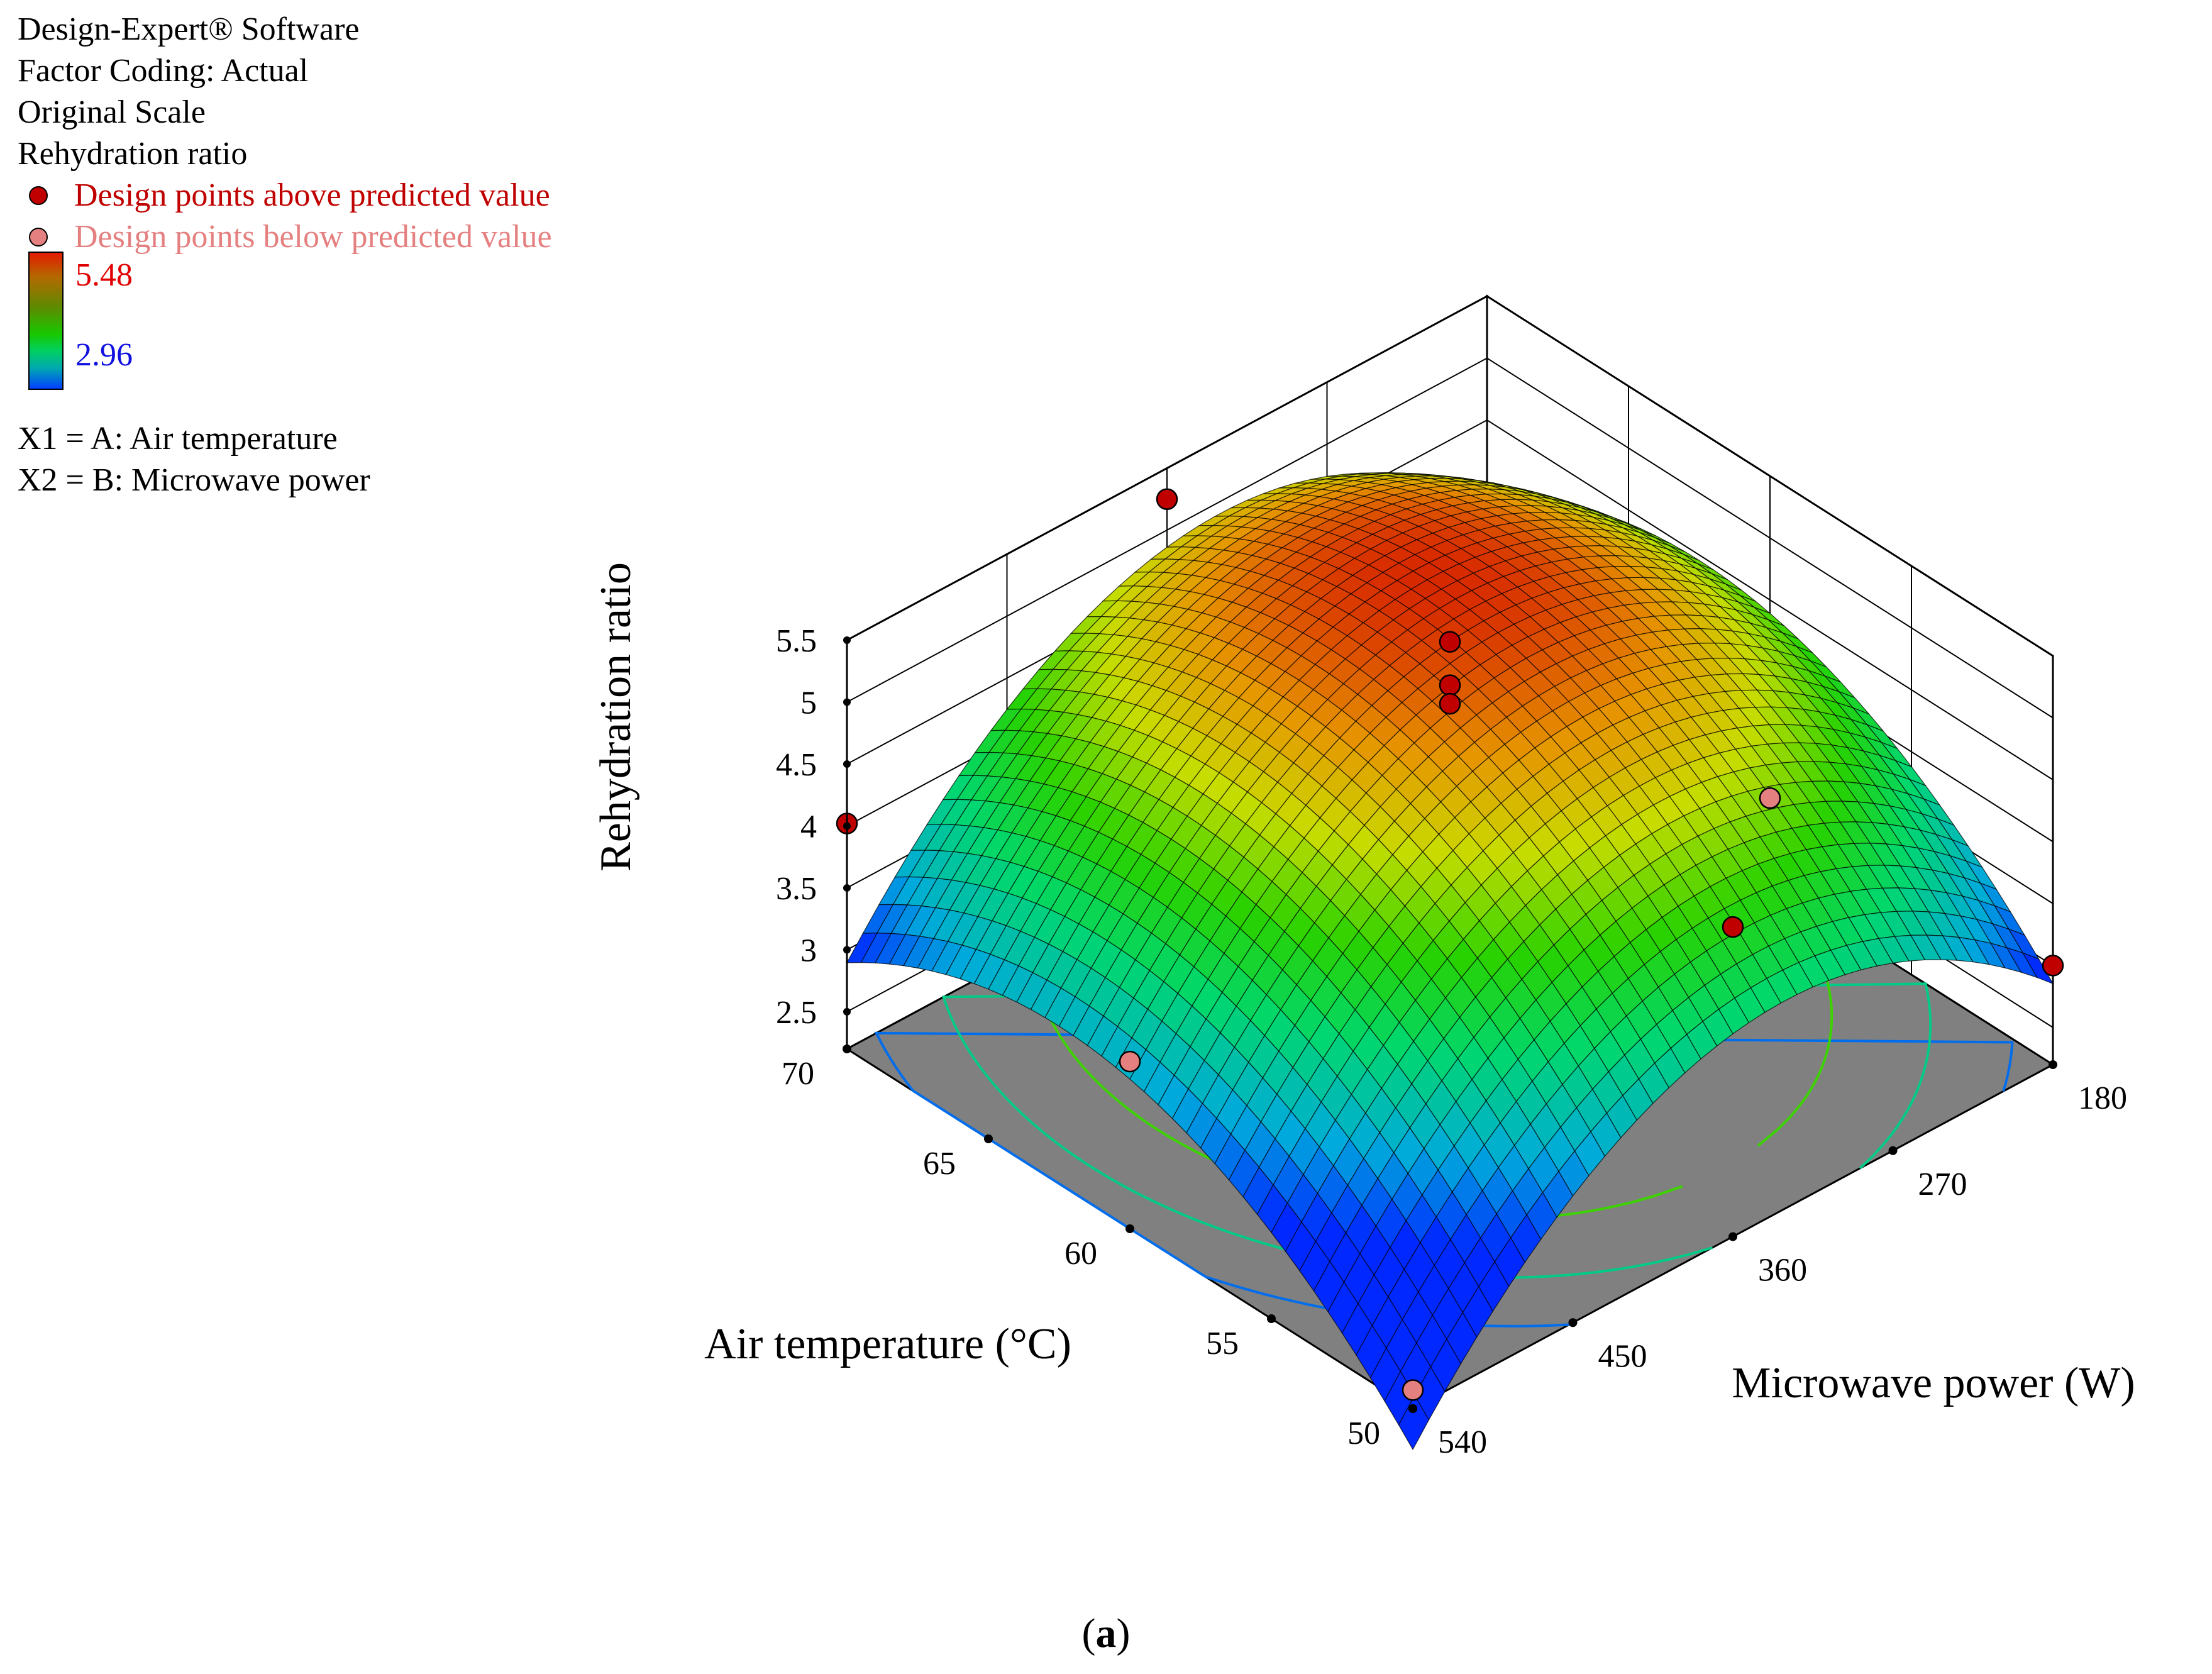 This screenshot has width=2212, height=1674. I want to click on factor-x1: X1 = A: Air temperature, so click(178, 439).